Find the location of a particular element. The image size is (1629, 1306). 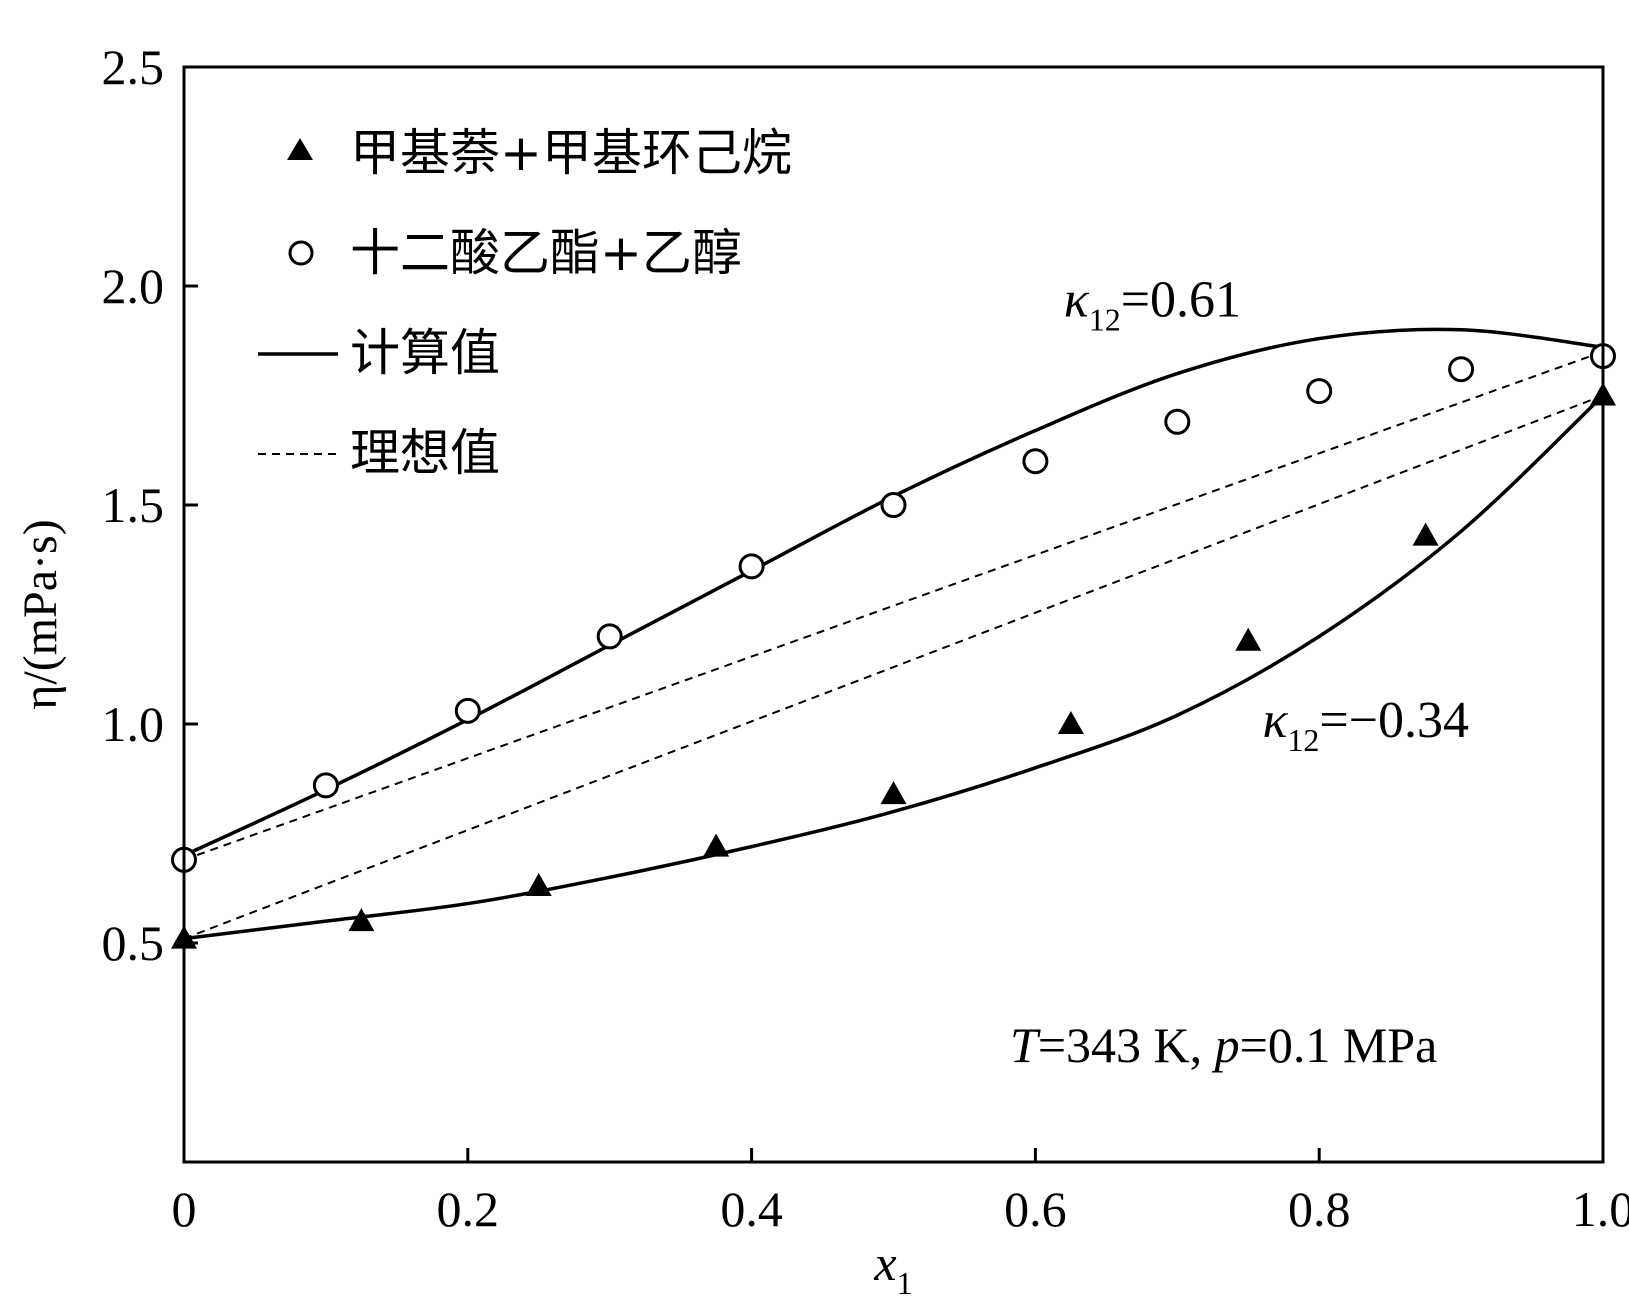

x-tick-label: 0.2 is located at coordinates (468, 1209).